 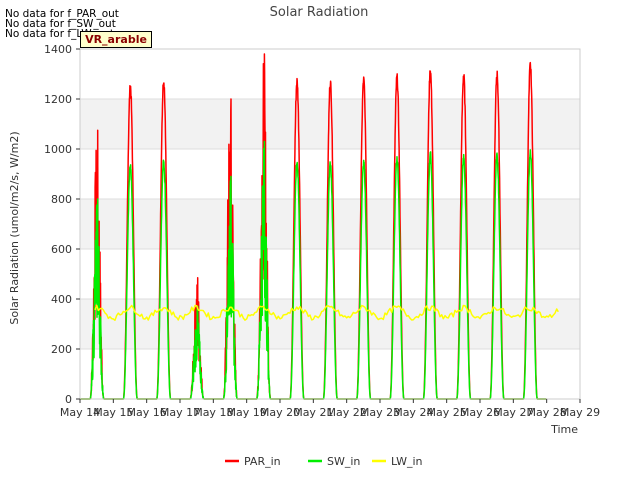 I want to click on x-tick-label: May 27, so click(x=513, y=412).